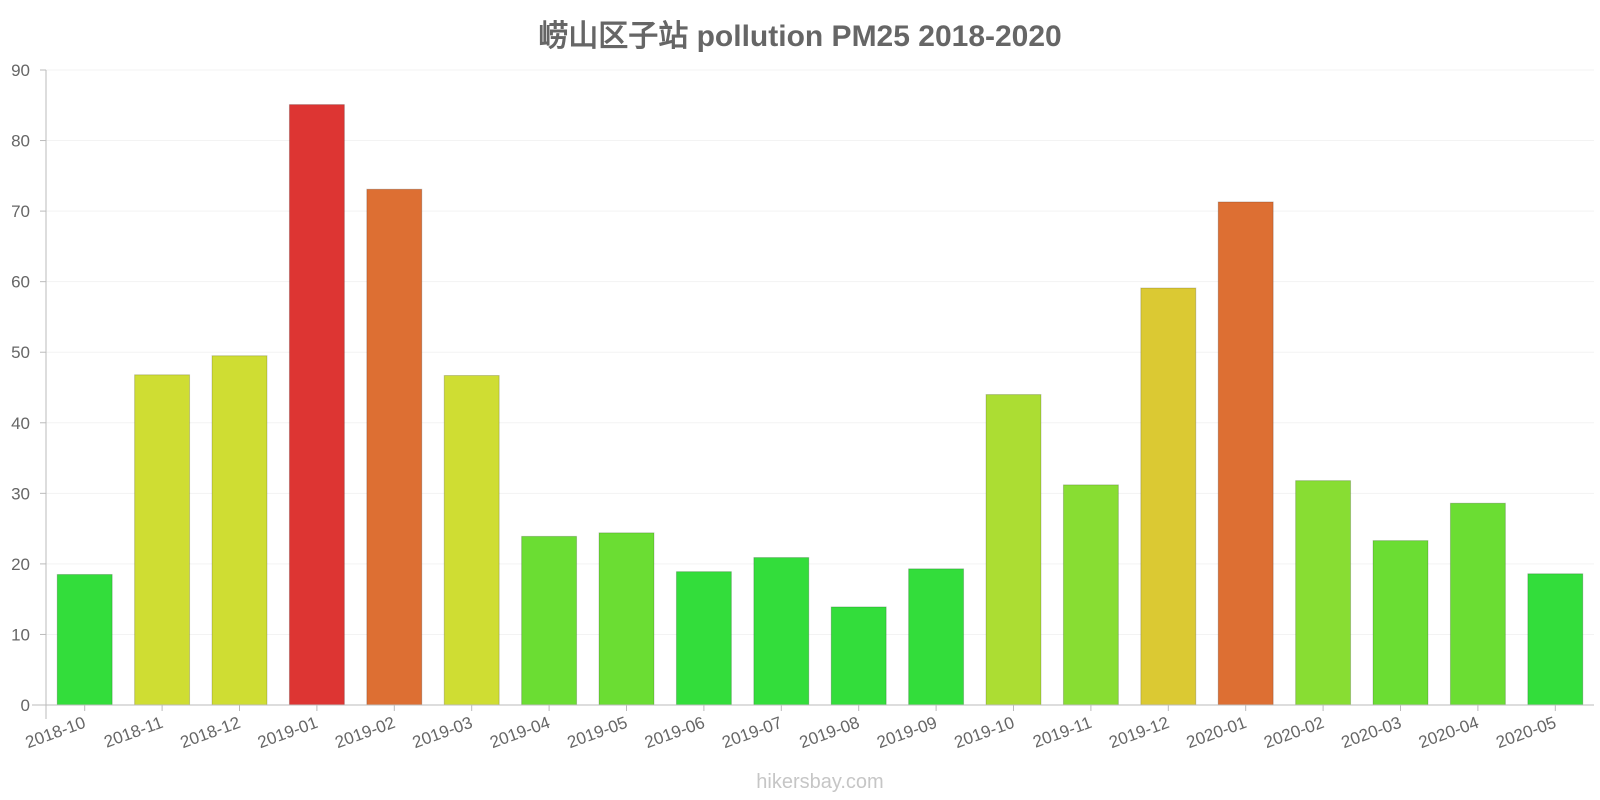 The image size is (1600, 800). Describe the element at coordinates (20, 352) in the screenshot. I see `y-tick-label: 50` at that location.